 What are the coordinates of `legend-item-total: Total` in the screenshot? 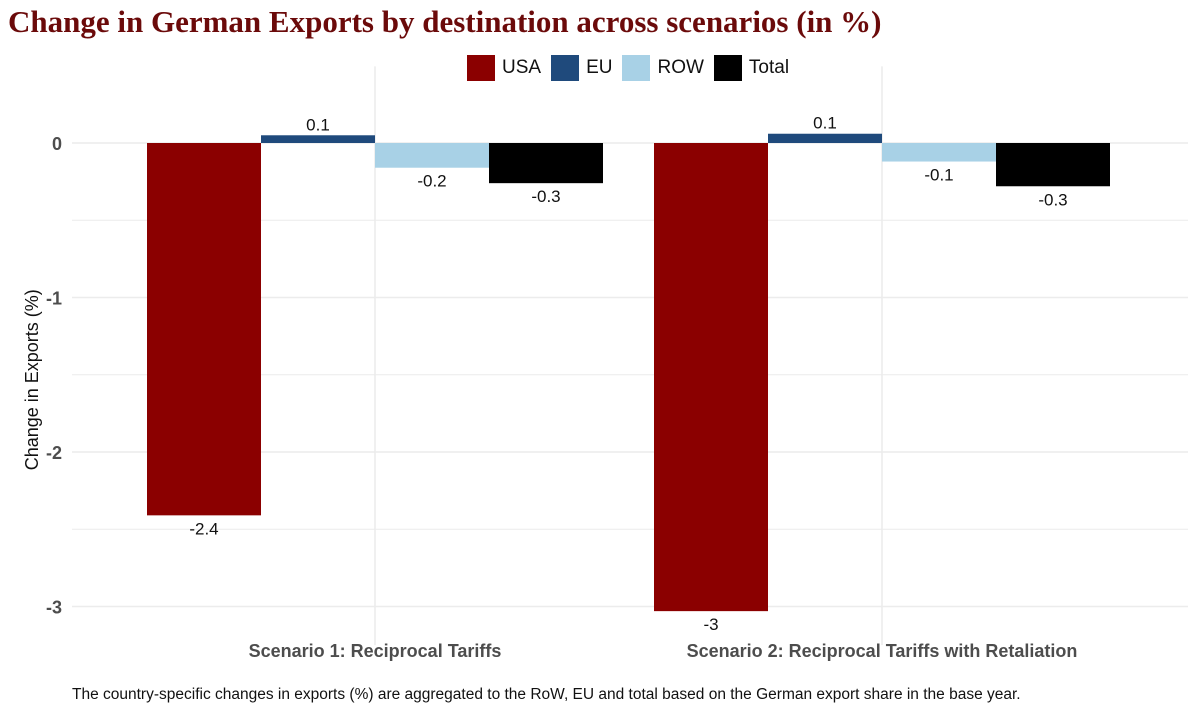 It's located at (751, 68).